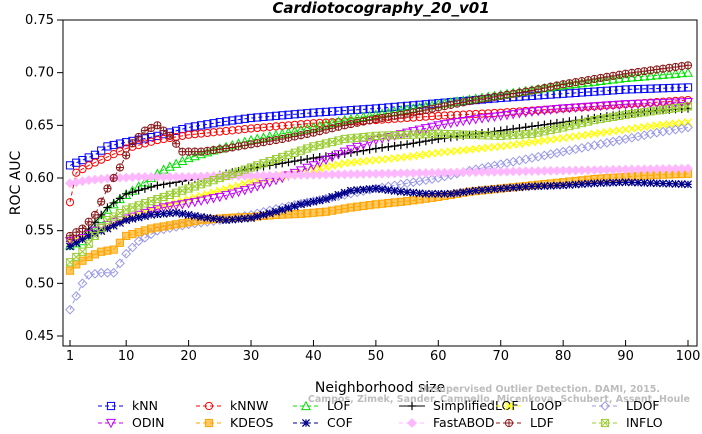  What do you see at coordinates (500, 356) in the screenshot?
I see `x-tick-label: 70` at bounding box center [500, 356].